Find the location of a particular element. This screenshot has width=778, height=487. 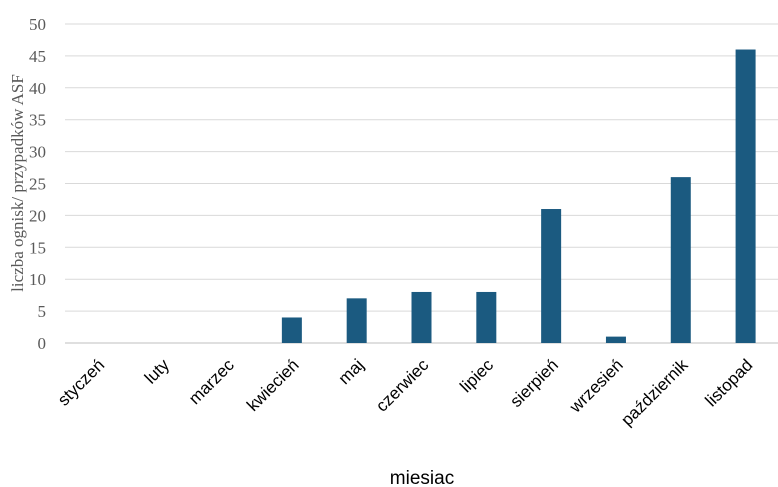

y-tick-labels: 0 5 10 15 20 25 30 35 40 45 50 is located at coordinates (37, 184).